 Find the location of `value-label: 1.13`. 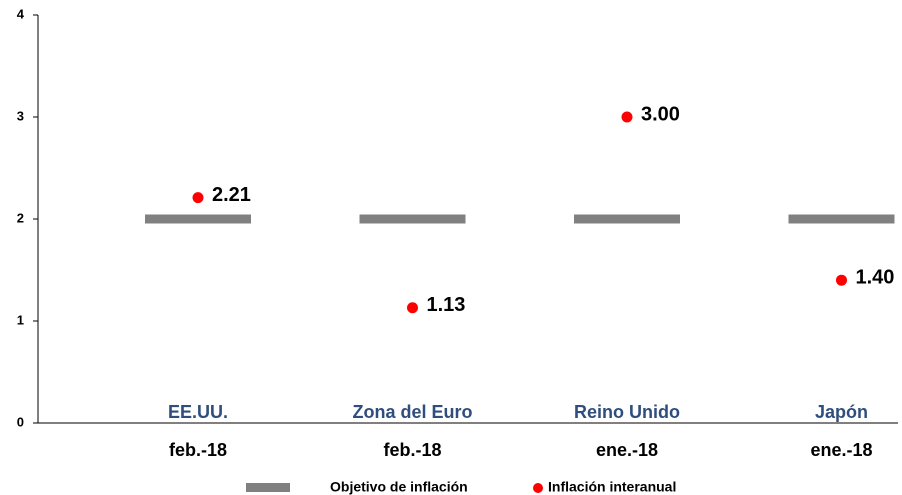

value-label: 1.13 is located at coordinates (446, 305).